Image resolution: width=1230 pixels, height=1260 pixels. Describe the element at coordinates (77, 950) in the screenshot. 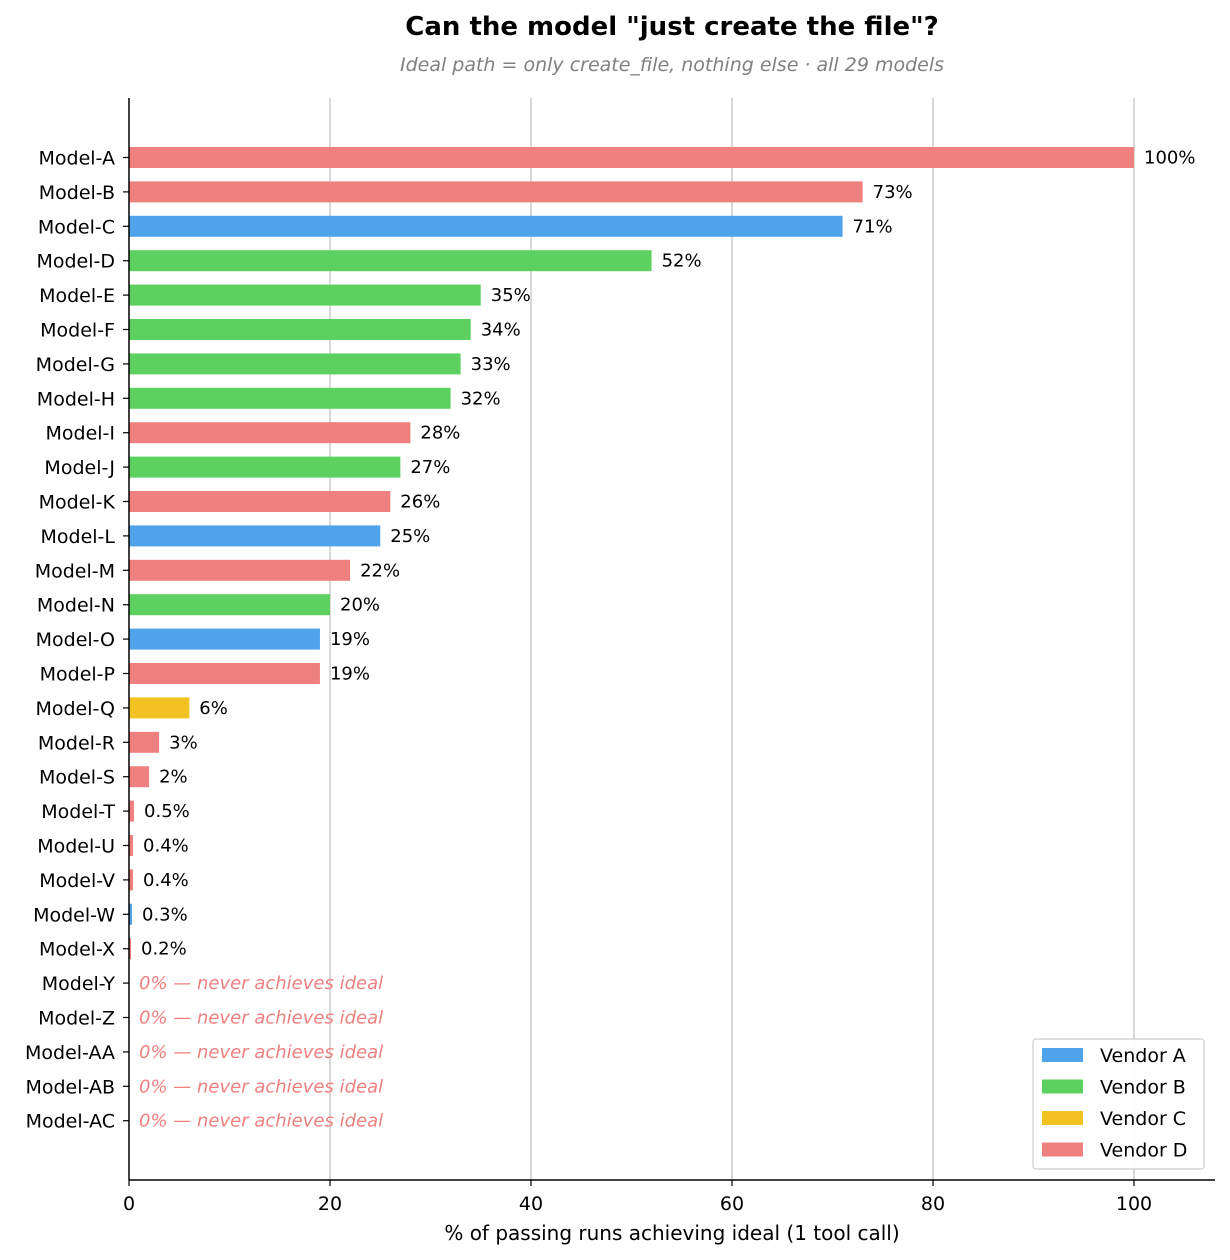

I see `y-tick-label: Model-X` at that location.